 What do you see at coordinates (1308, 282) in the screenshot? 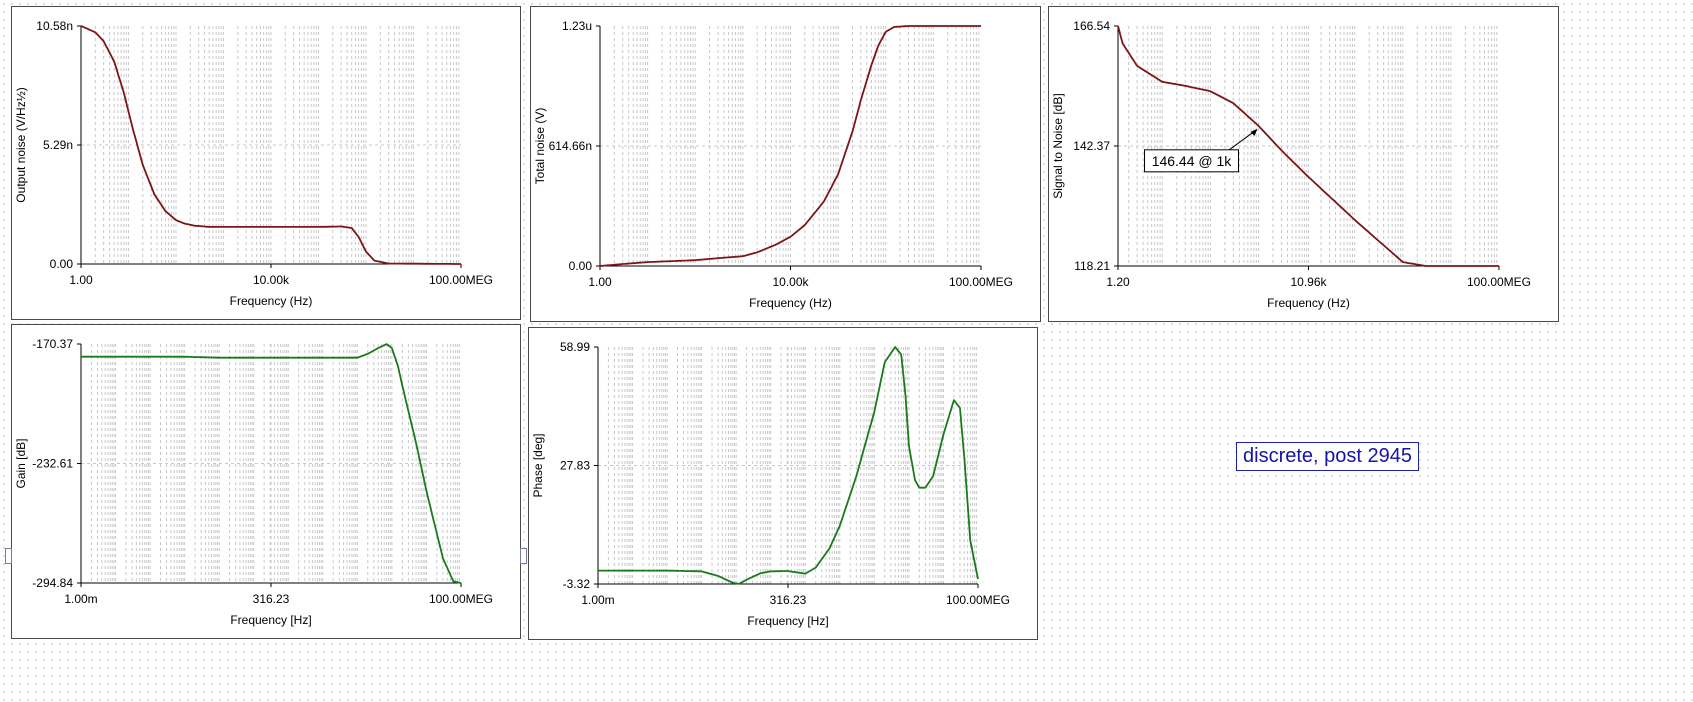
I see `x-tick-label: 10.96k` at bounding box center [1308, 282].